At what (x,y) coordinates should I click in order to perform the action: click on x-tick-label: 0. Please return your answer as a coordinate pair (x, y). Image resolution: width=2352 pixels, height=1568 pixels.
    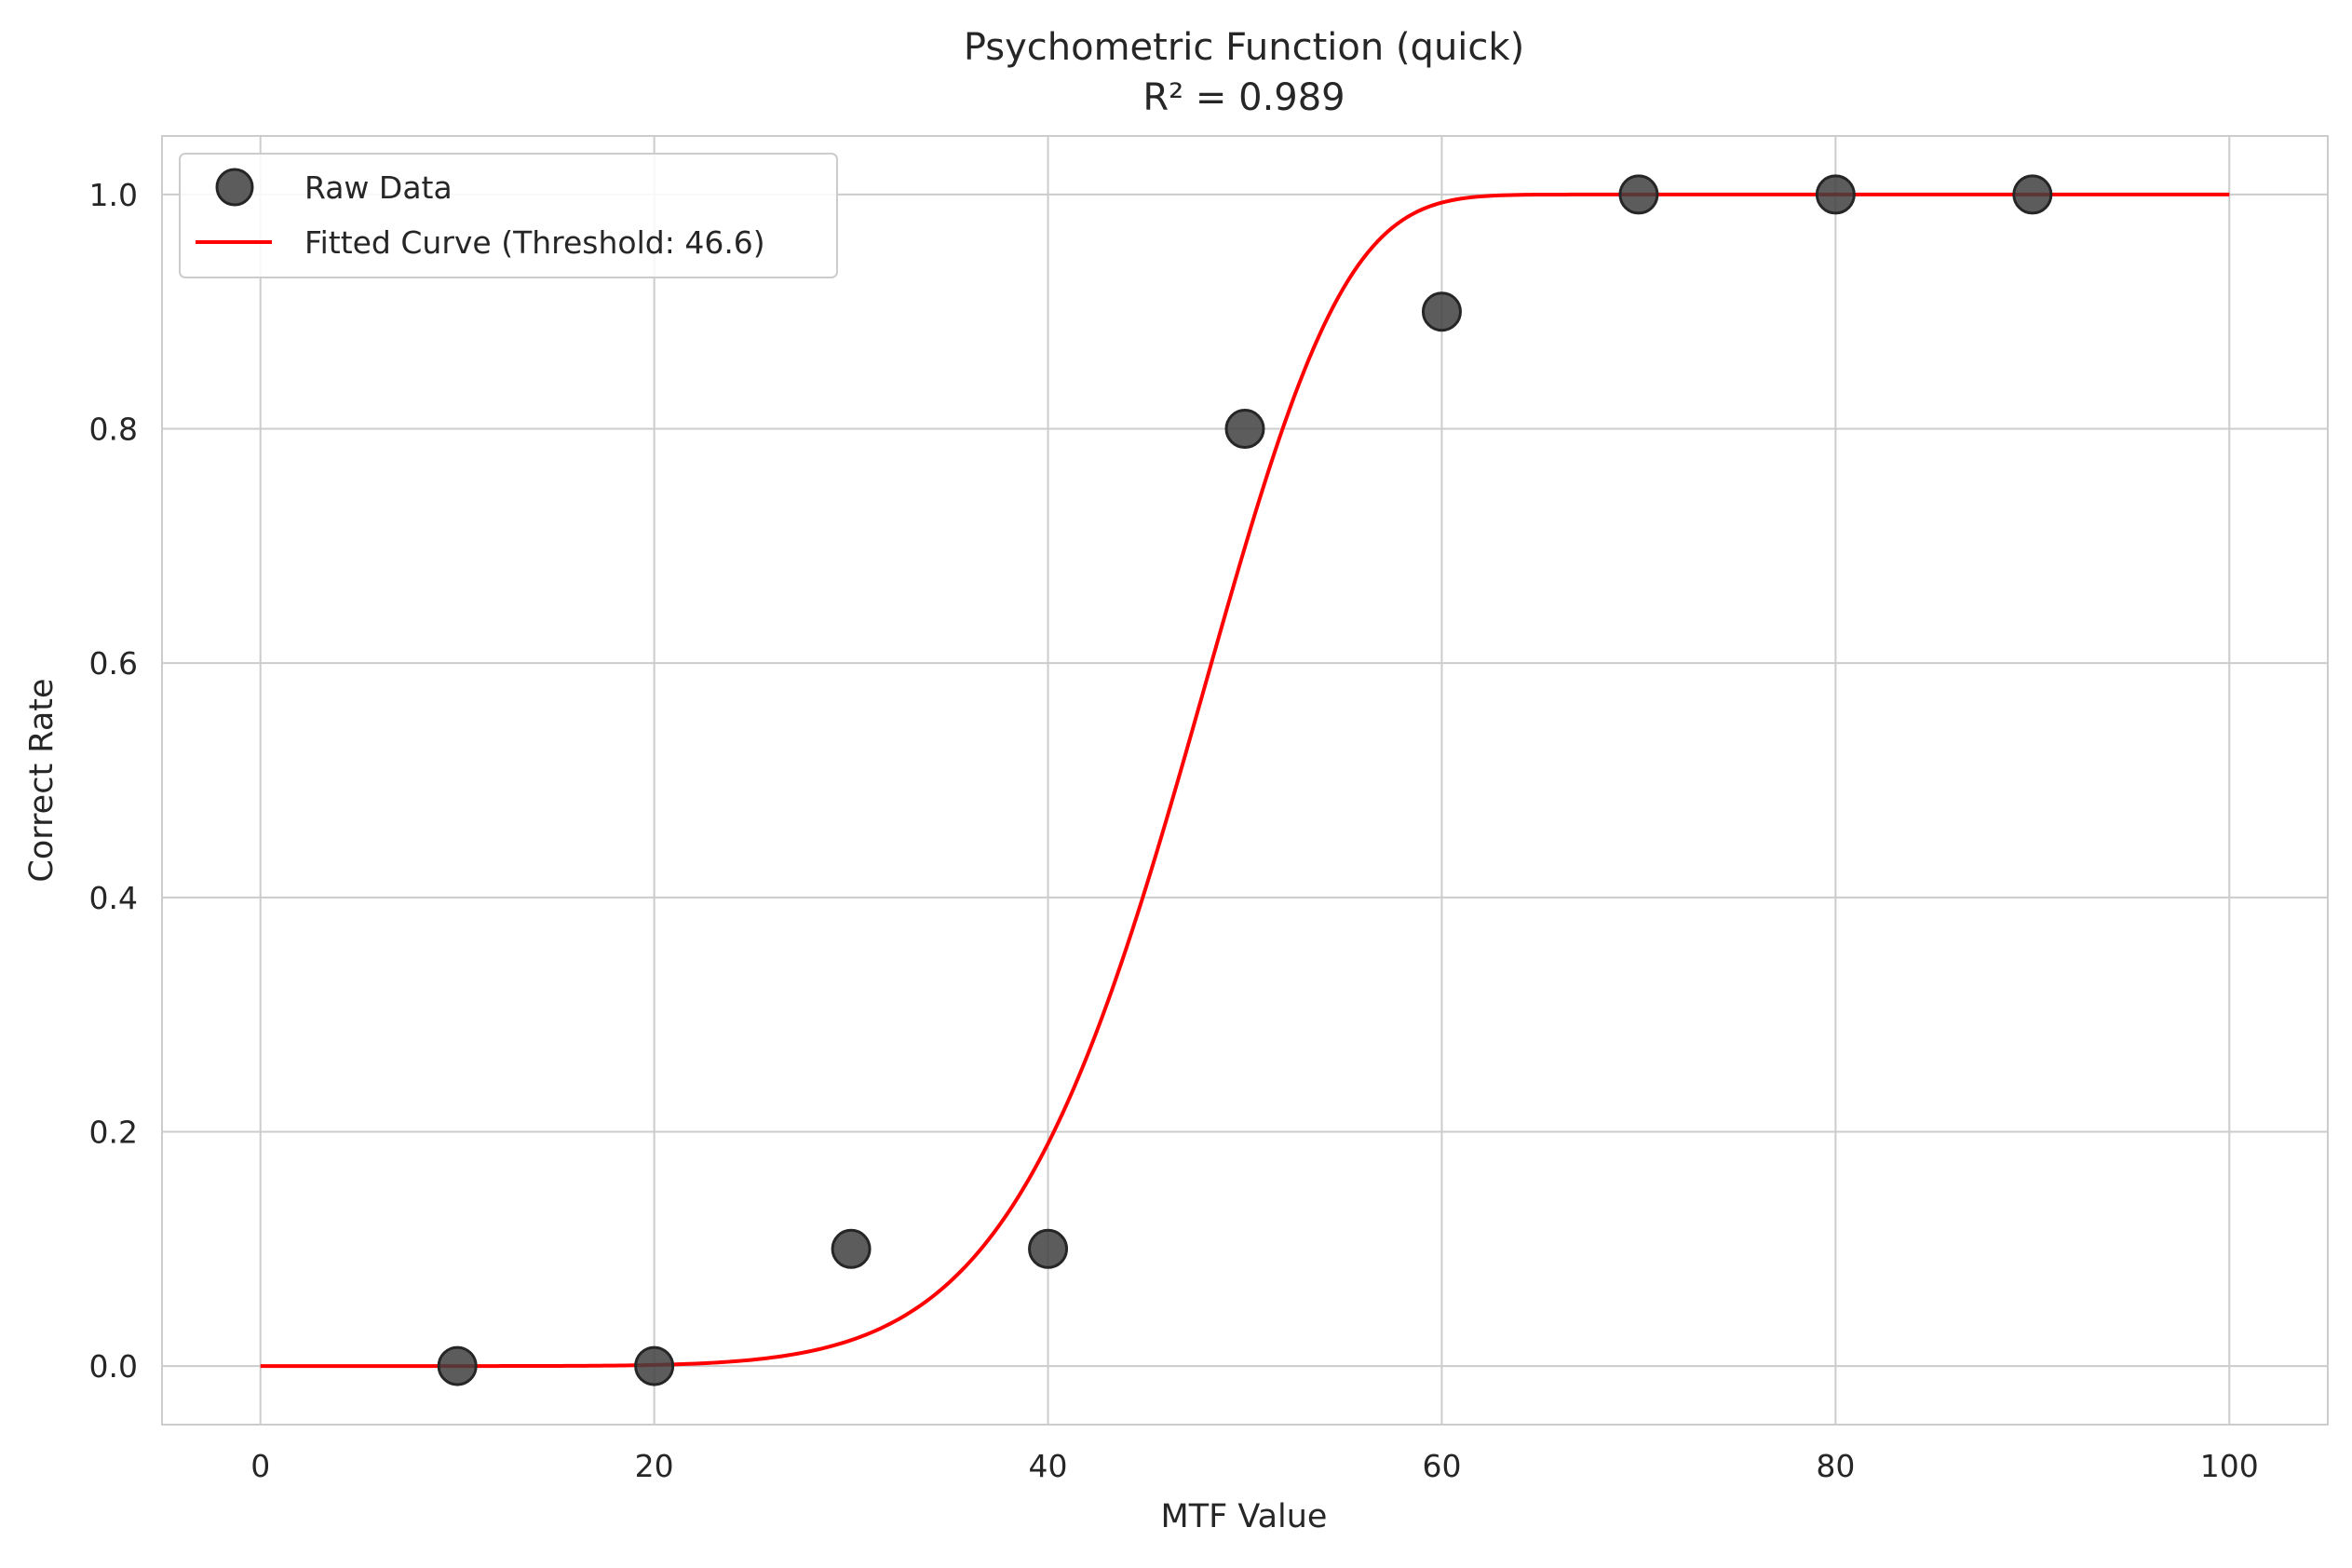
    Looking at the image, I should click on (260, 1466).